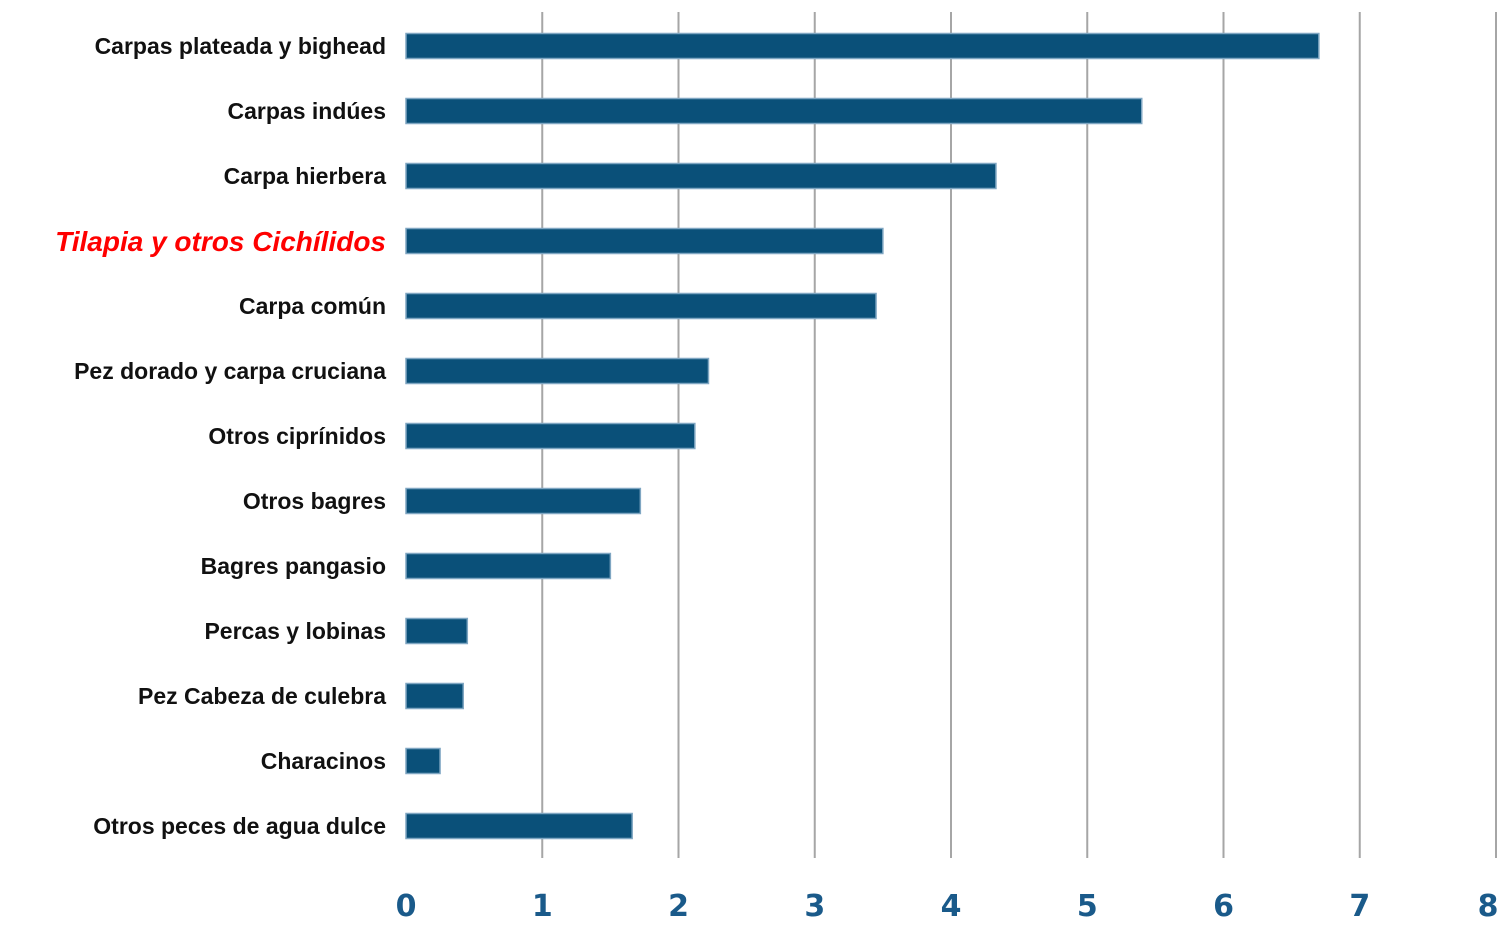  Describe the element at coordinates (814, 906) in the screenshot. I see `x-tick-label: 3` at that location.